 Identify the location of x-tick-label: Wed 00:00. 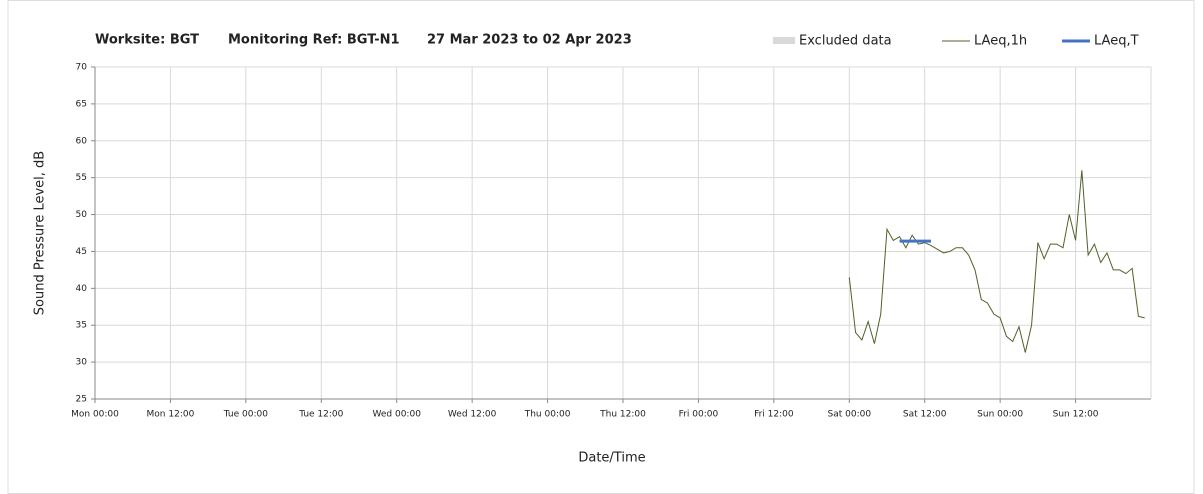
(397, 415).